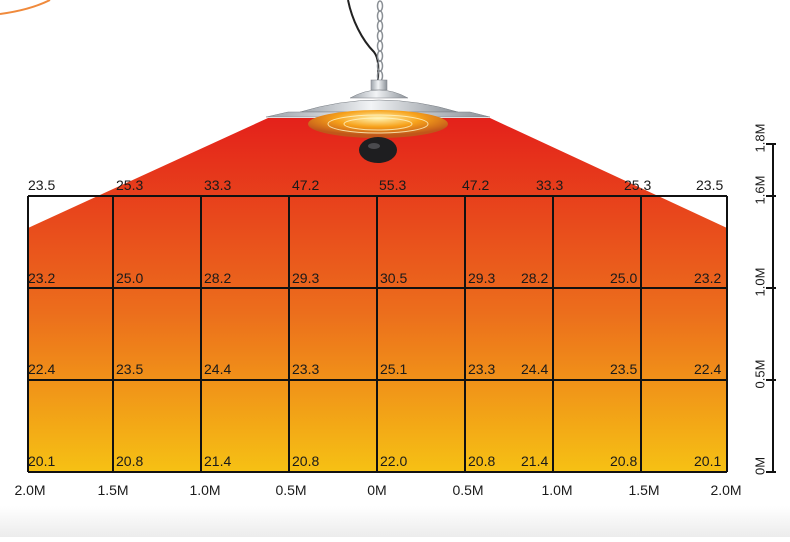  I want to click on height-label: 1.6M, so click(760, 190).